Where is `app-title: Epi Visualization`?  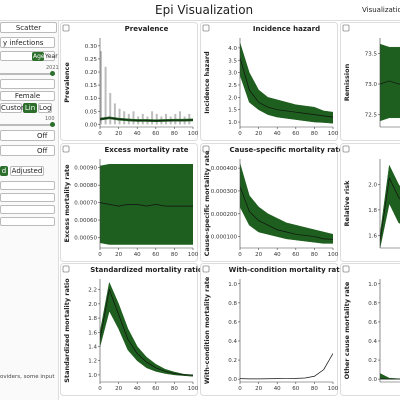
app-title: Epi Visualization is located at coordinates (204, 10).